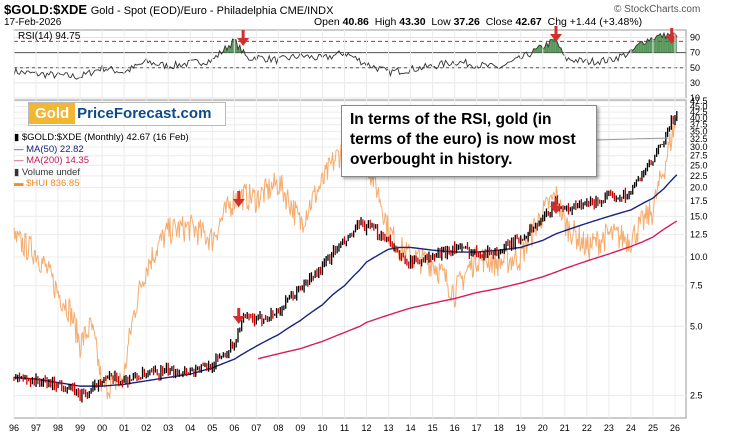 Image resolution: width=729 pixels, height=438 pixels. What do you see at coordinates (355, 22) in the screenshot?
I see `open-value: 40.86` at bounding box center [355, 22].